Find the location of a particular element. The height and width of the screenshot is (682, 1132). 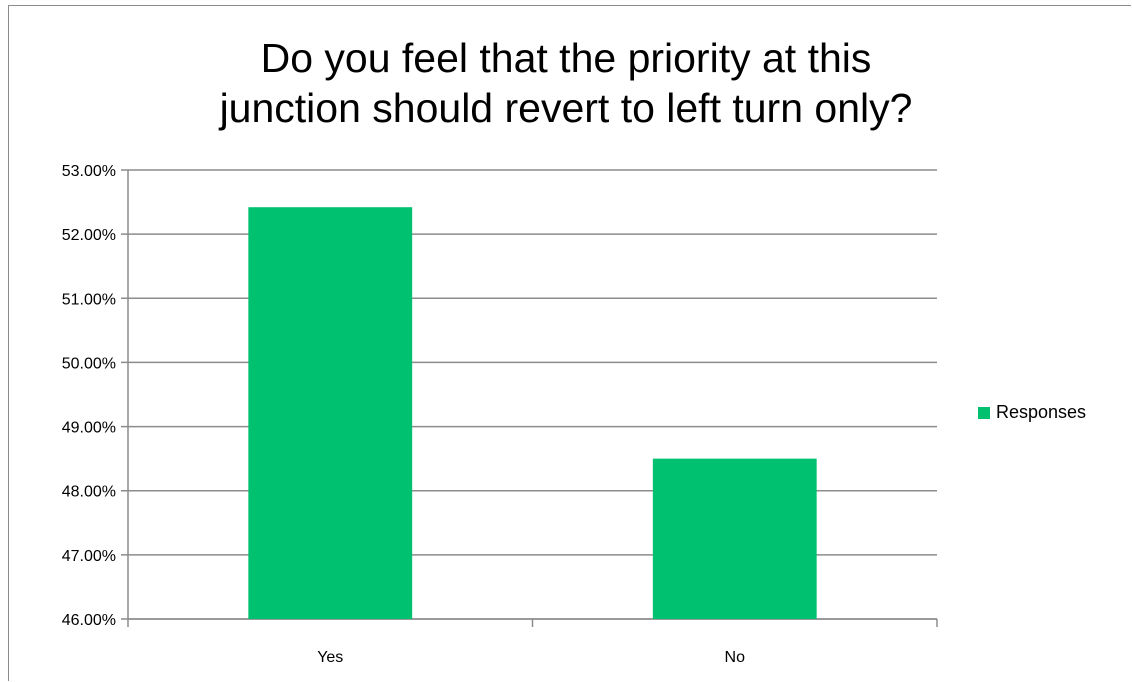

y-tick-label: 46.00% is located at coordinates (89, 620).